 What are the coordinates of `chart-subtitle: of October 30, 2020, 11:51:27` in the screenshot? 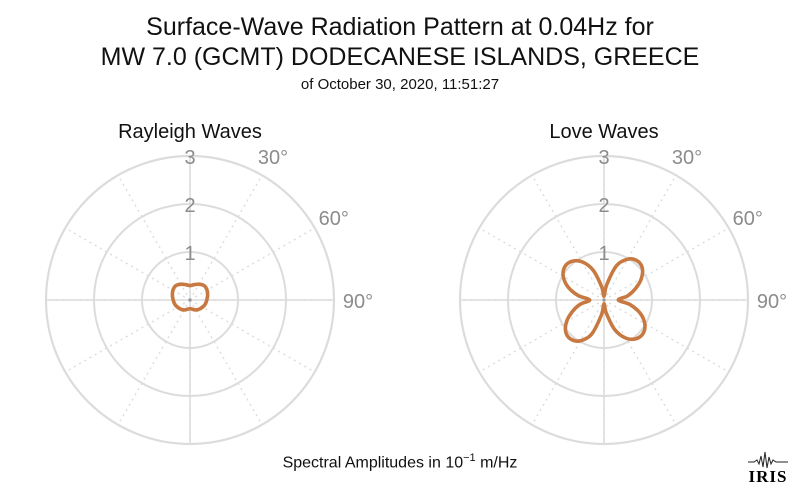 It's located at (400, 84).